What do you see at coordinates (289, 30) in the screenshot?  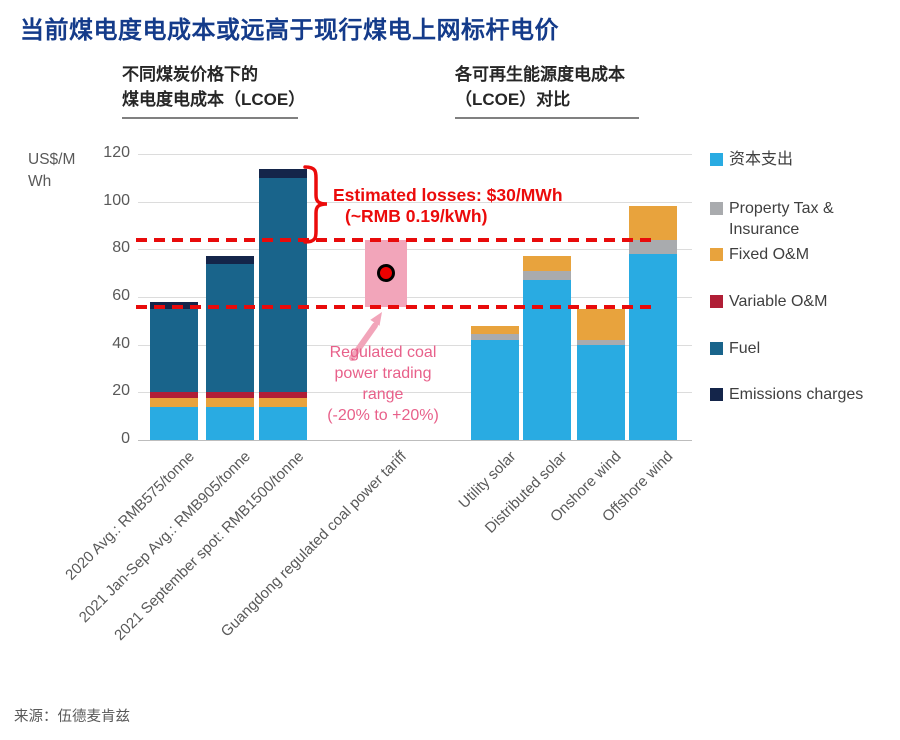 I see `page-title: 当前煤电度电成本或远高于现行煤电上网标杆电价` at bounding box center [289, 30].